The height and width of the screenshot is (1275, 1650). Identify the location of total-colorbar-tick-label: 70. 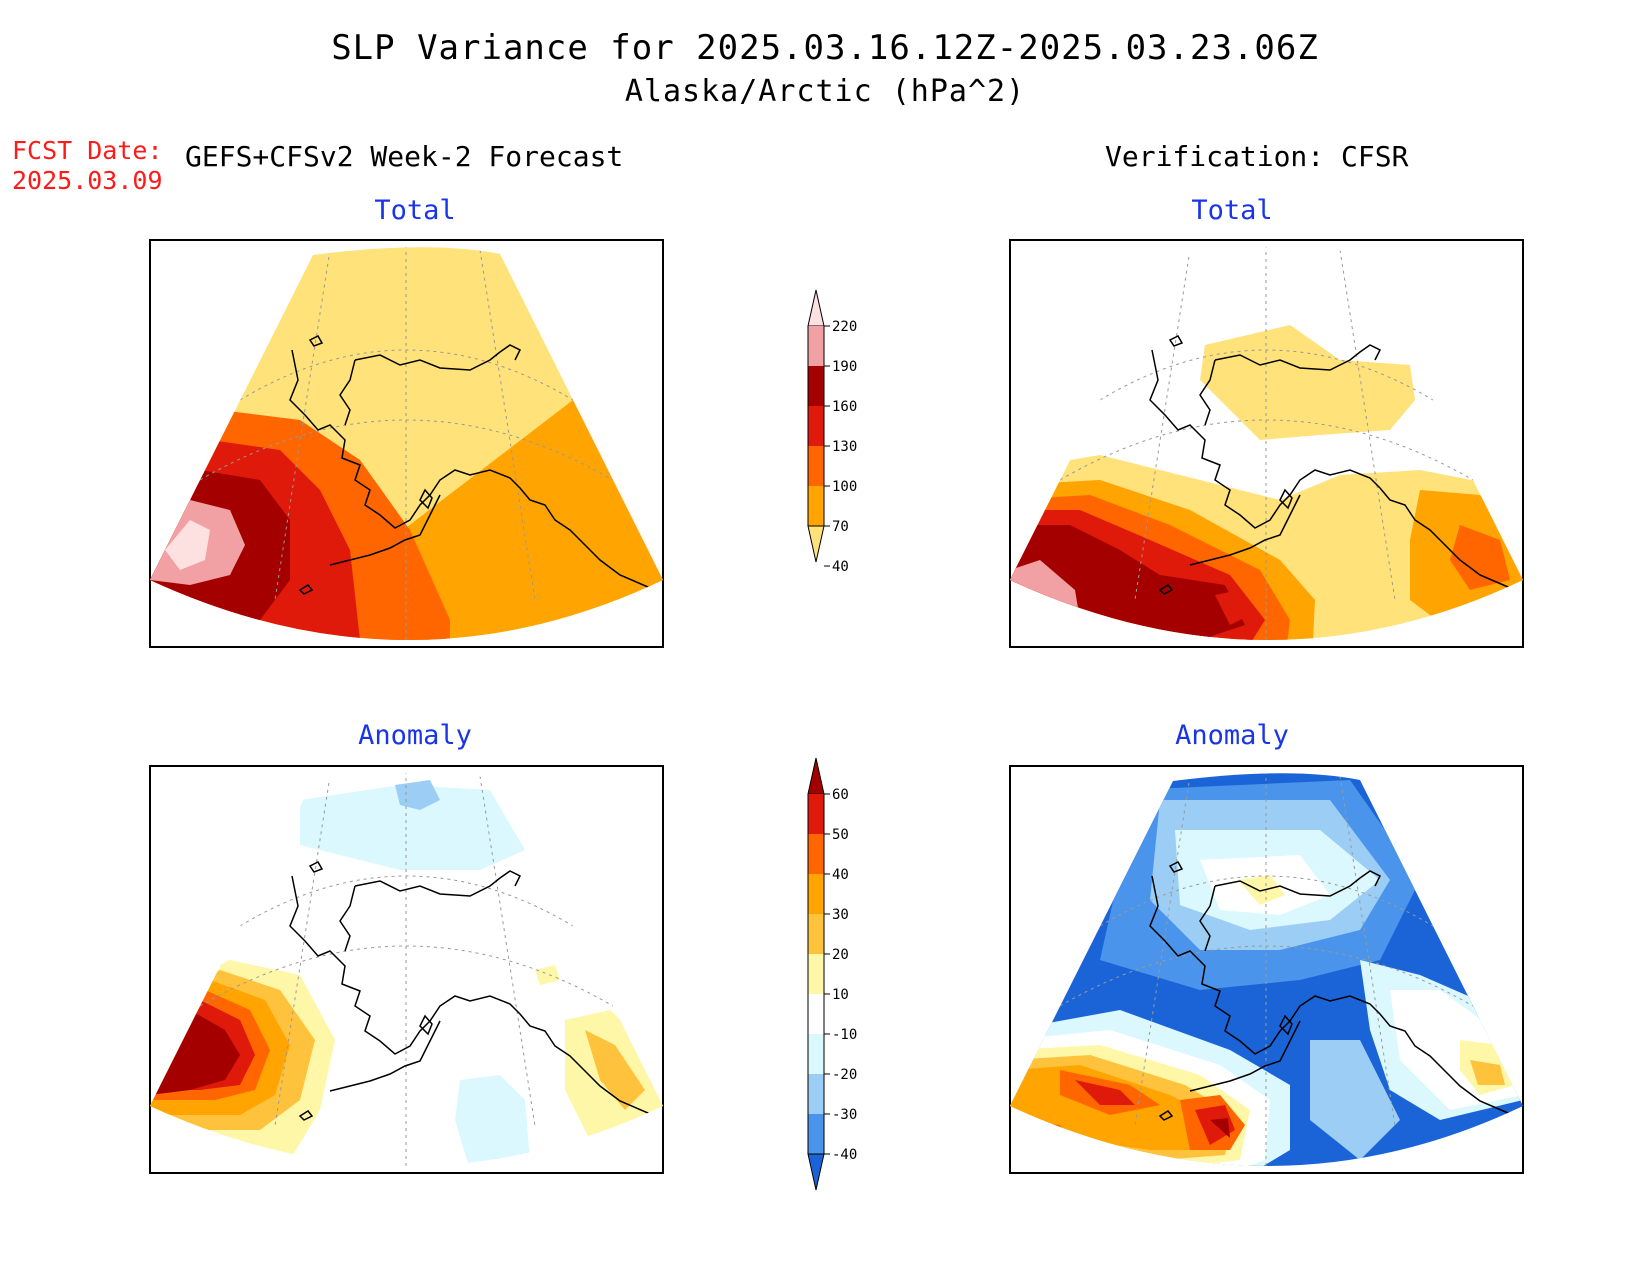
(840, 527).